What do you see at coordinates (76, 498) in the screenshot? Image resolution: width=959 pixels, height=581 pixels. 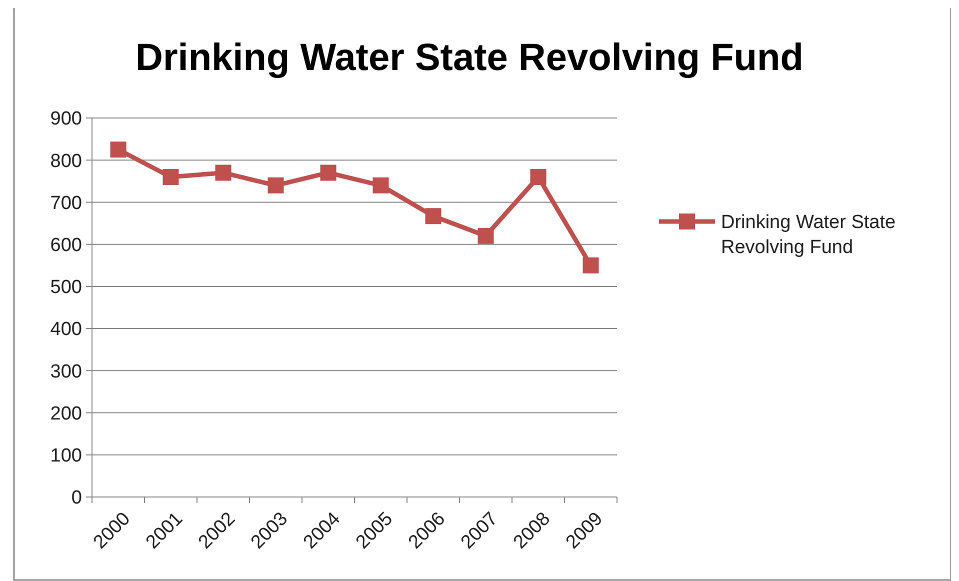 I see `y-tick-label: 0` at bounding box center [76, 498].